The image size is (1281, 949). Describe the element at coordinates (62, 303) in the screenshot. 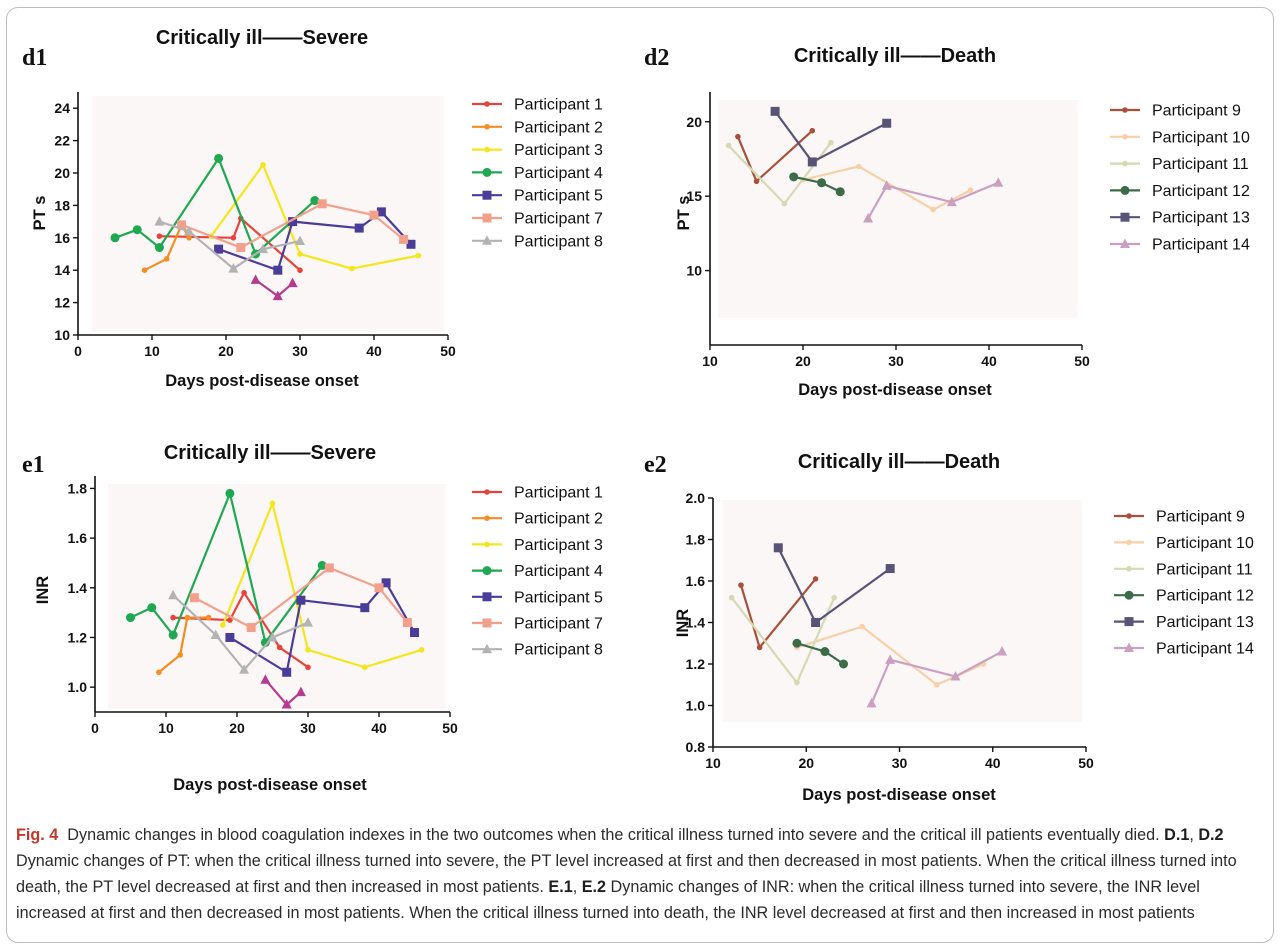

I see `y-tick-label: 12` at that location.